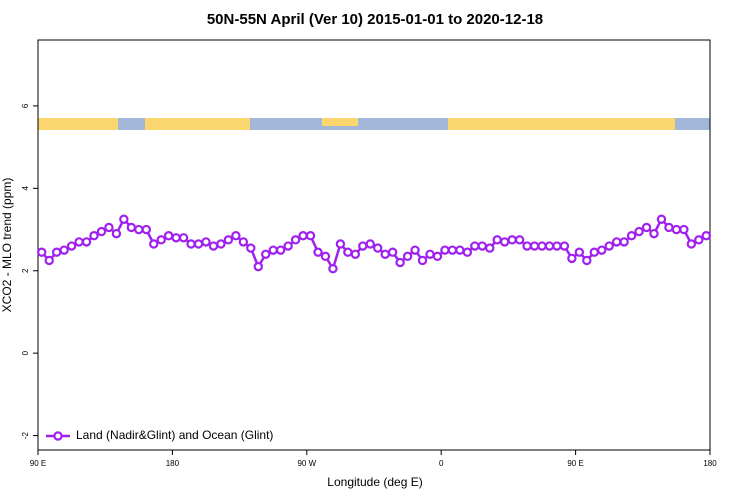 The image size is (750, 500). Describe the element at coordinates (174, 435) in the screenshot. I see `legend-label: Land (Nadir&Glint) and Ocean (Glint)` at that location.